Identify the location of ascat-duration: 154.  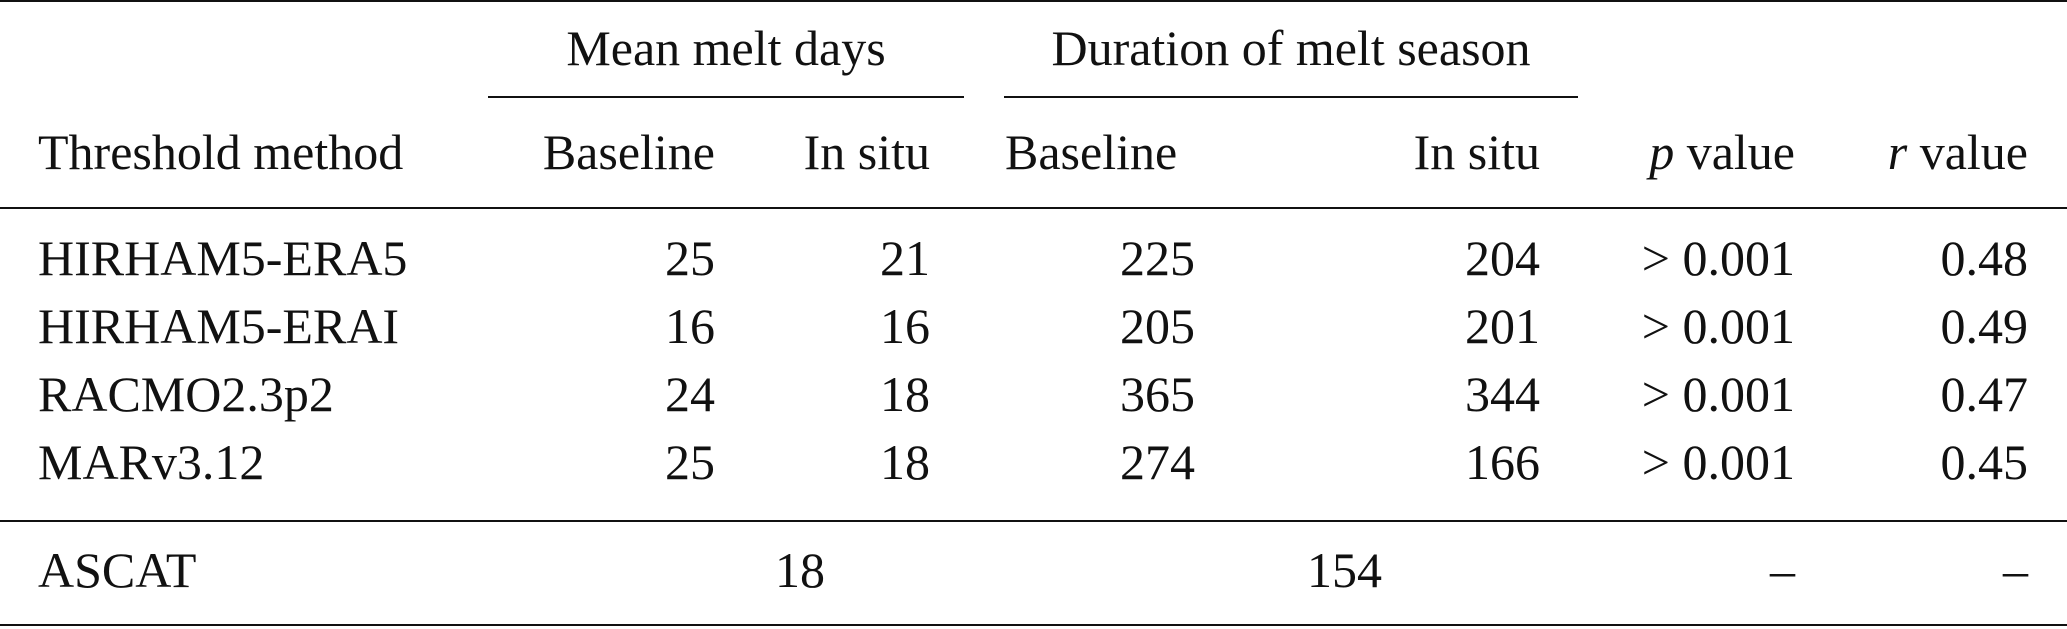
(1344, 570).